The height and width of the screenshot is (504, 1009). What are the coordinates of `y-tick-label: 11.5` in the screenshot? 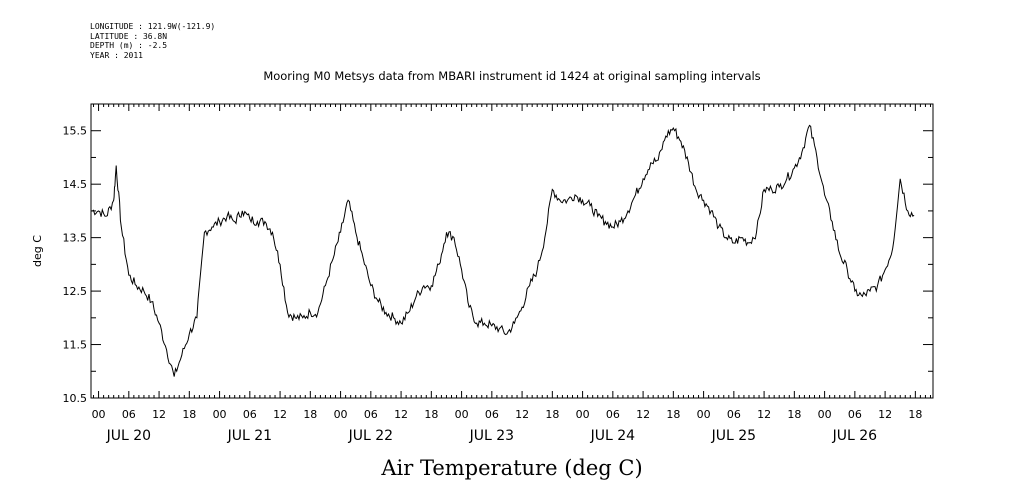 It's located at (75, 345).